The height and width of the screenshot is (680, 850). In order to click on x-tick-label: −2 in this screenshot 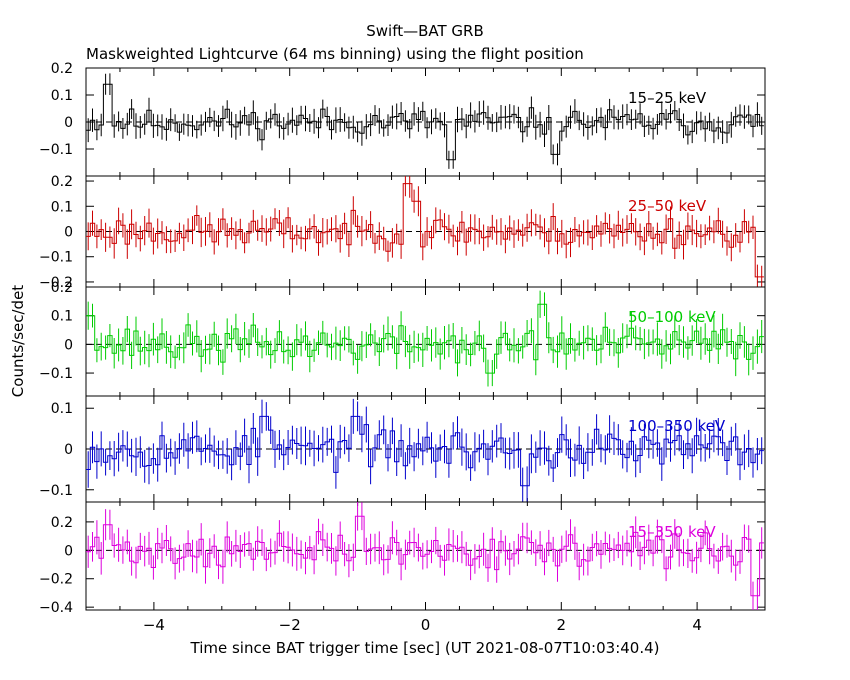, I will do `click(290, 625)`.